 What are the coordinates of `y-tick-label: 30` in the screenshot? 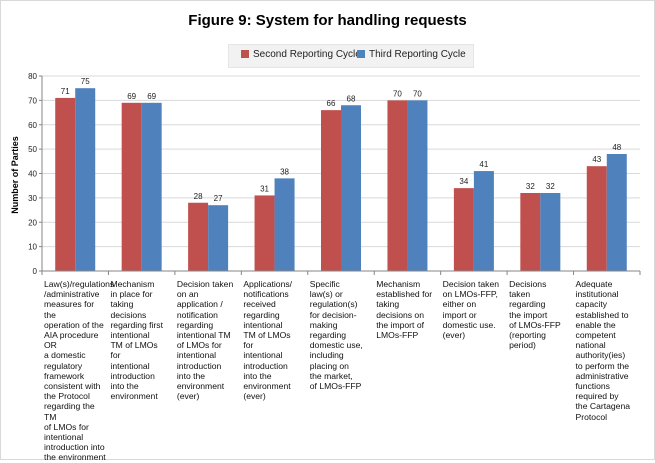 It's located at (32, 198).